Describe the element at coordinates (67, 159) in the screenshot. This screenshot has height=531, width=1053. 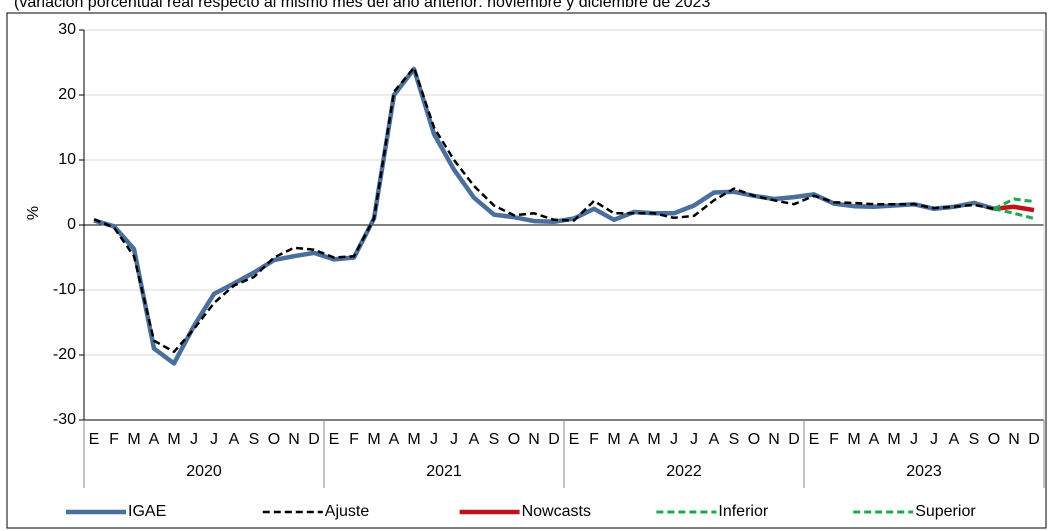
I see `y-tick-label: 10` at that location.